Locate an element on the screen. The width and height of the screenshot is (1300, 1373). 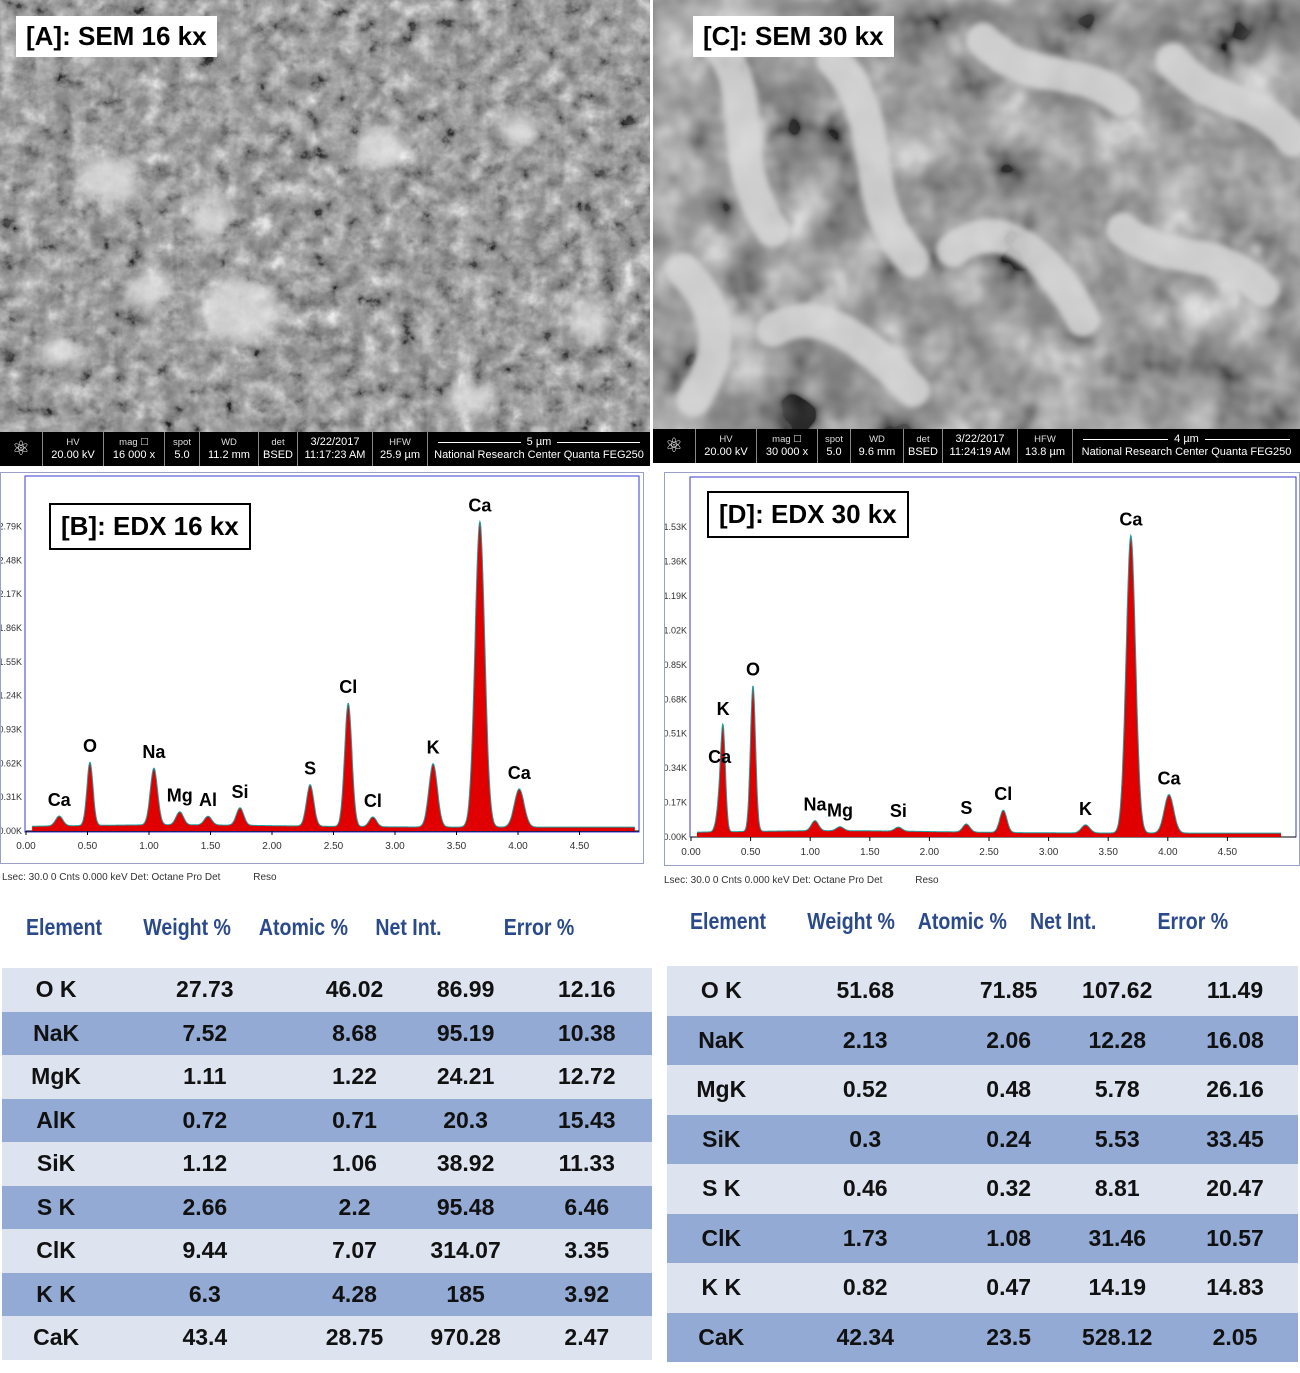
table-cell: 314.07 is located at coordinates (465, 1250).